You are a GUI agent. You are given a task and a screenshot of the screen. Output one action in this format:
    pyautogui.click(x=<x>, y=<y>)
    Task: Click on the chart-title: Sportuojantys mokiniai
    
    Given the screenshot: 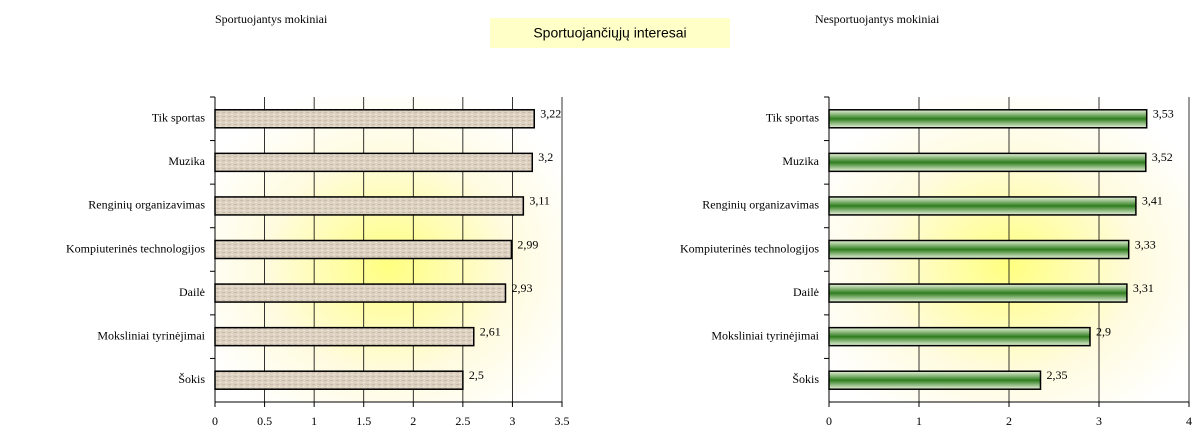 What is the action you would take?
    pyautogui.click(x=271, y=19)
    